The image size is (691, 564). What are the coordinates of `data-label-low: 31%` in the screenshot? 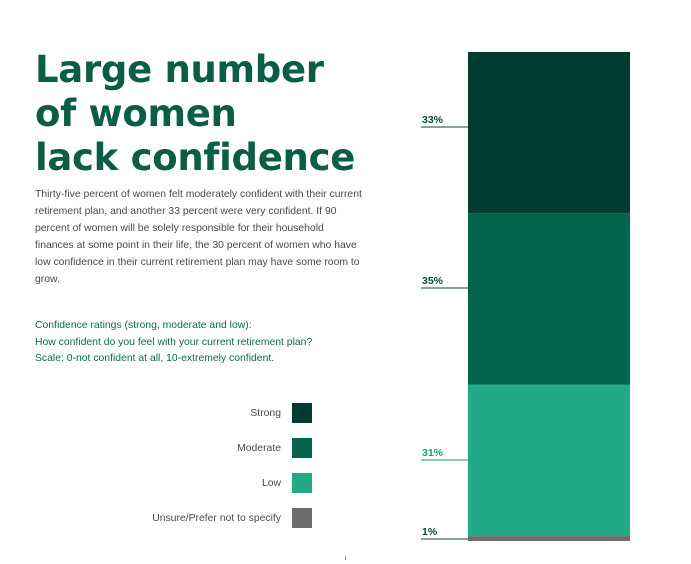 It's located at (433, 453).